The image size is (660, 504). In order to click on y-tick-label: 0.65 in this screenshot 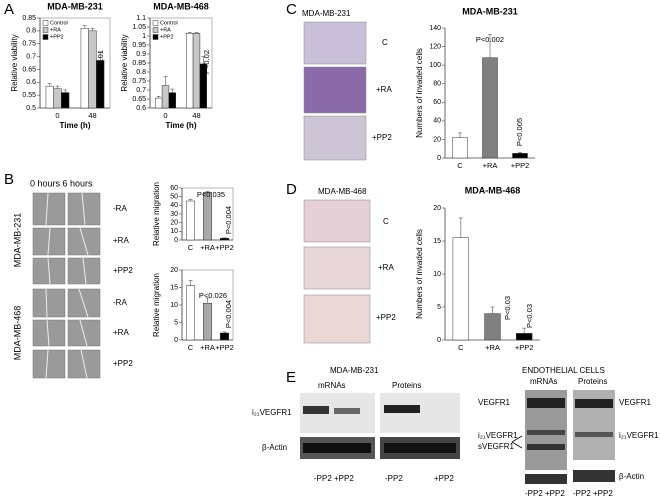, I will do `click(139, 99)`.